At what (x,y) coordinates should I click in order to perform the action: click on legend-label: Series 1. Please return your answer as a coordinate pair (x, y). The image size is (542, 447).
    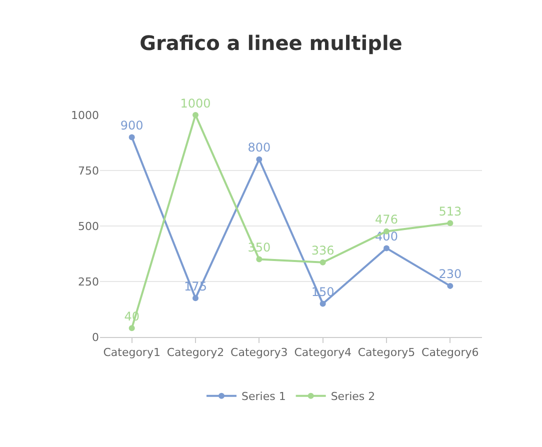
    Looking at the image, I should click on (264, 397).